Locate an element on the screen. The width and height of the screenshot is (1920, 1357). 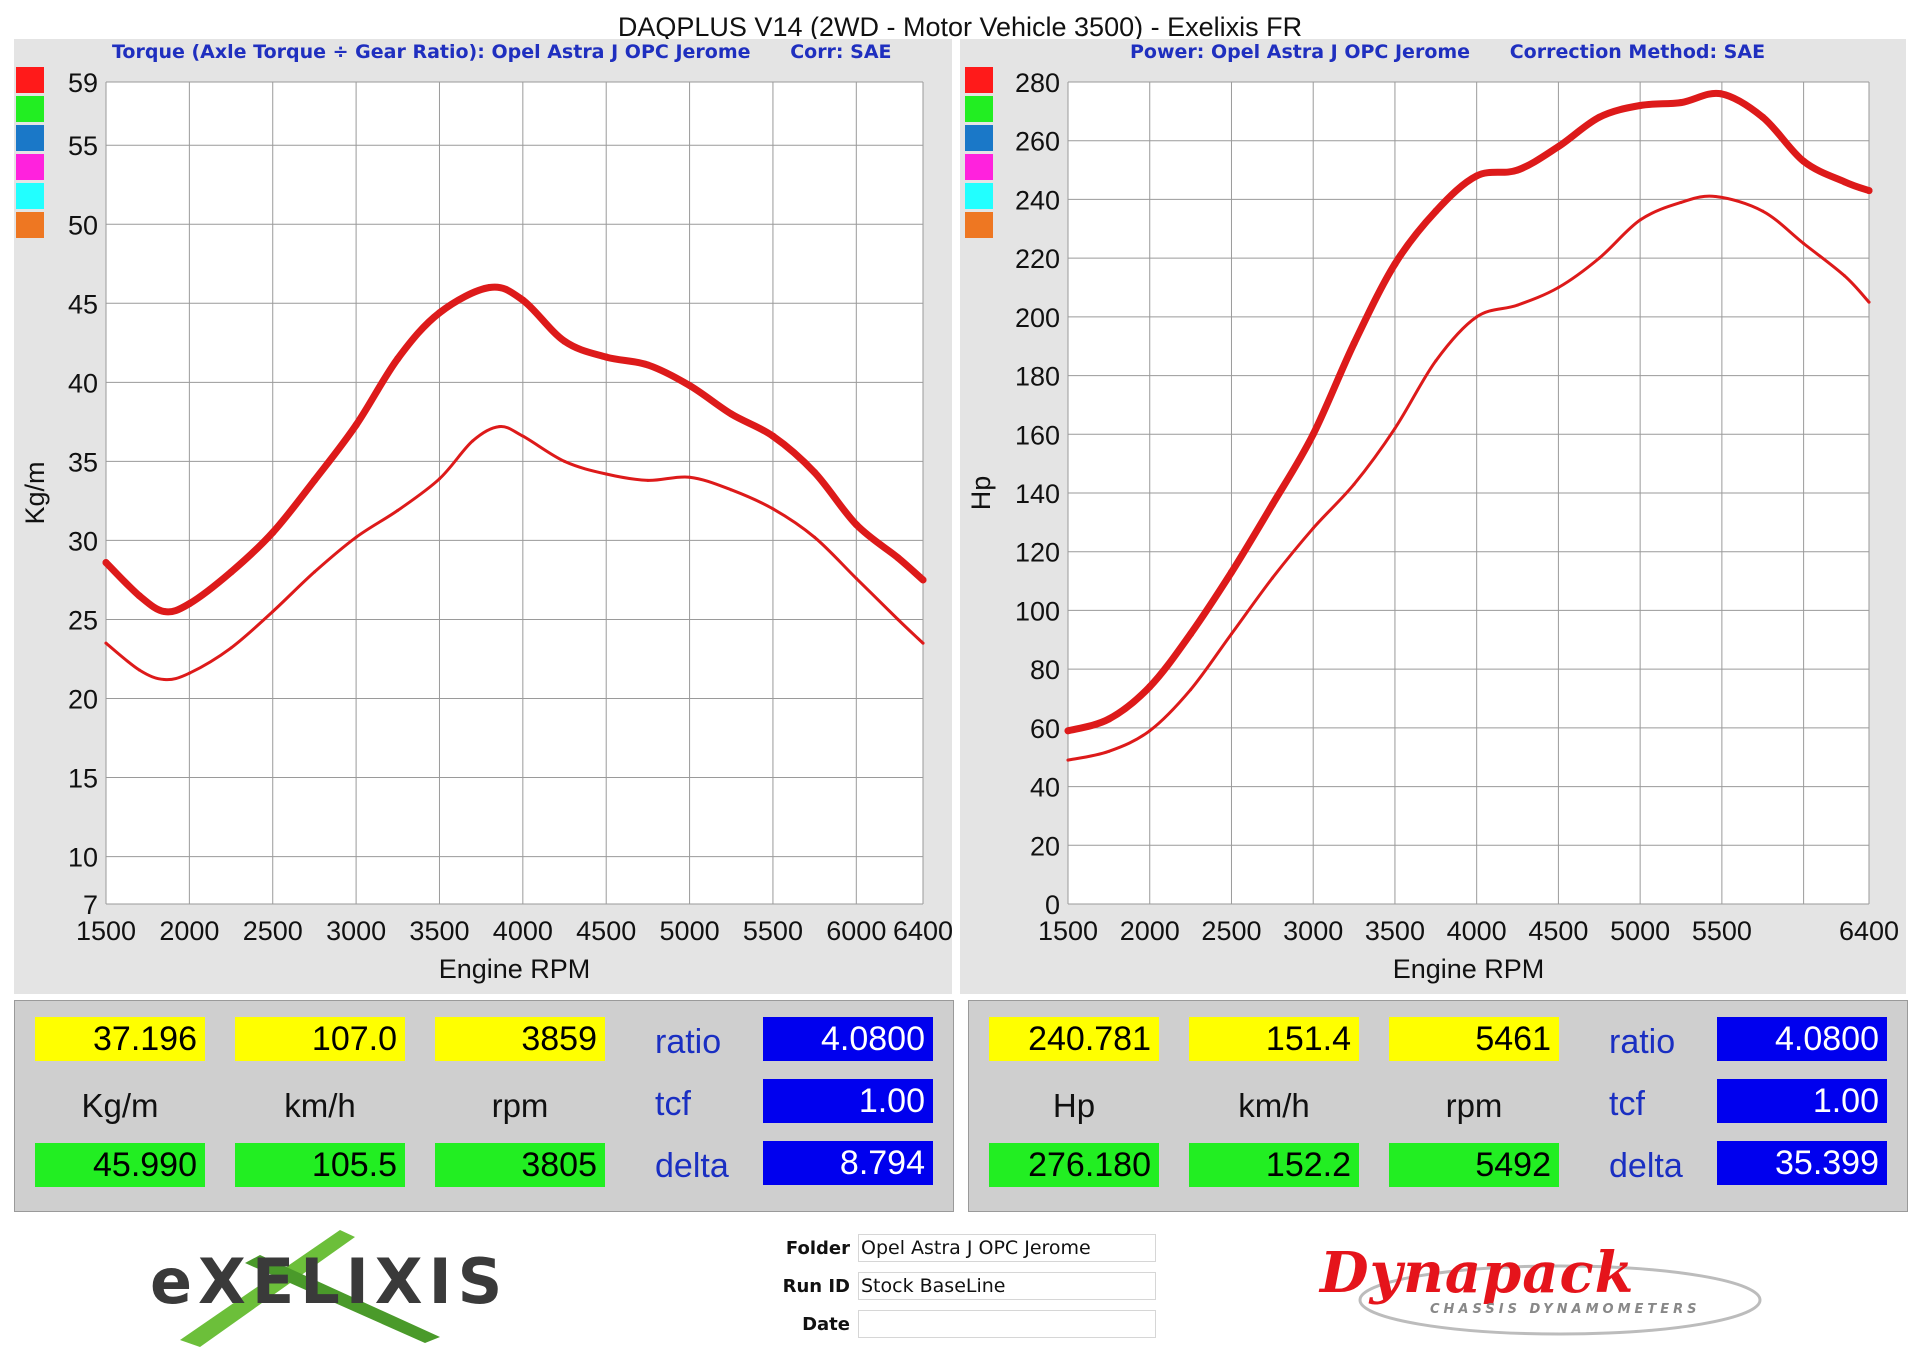
power-y-tick-label: 20 is located at coordinates (1045, 846).